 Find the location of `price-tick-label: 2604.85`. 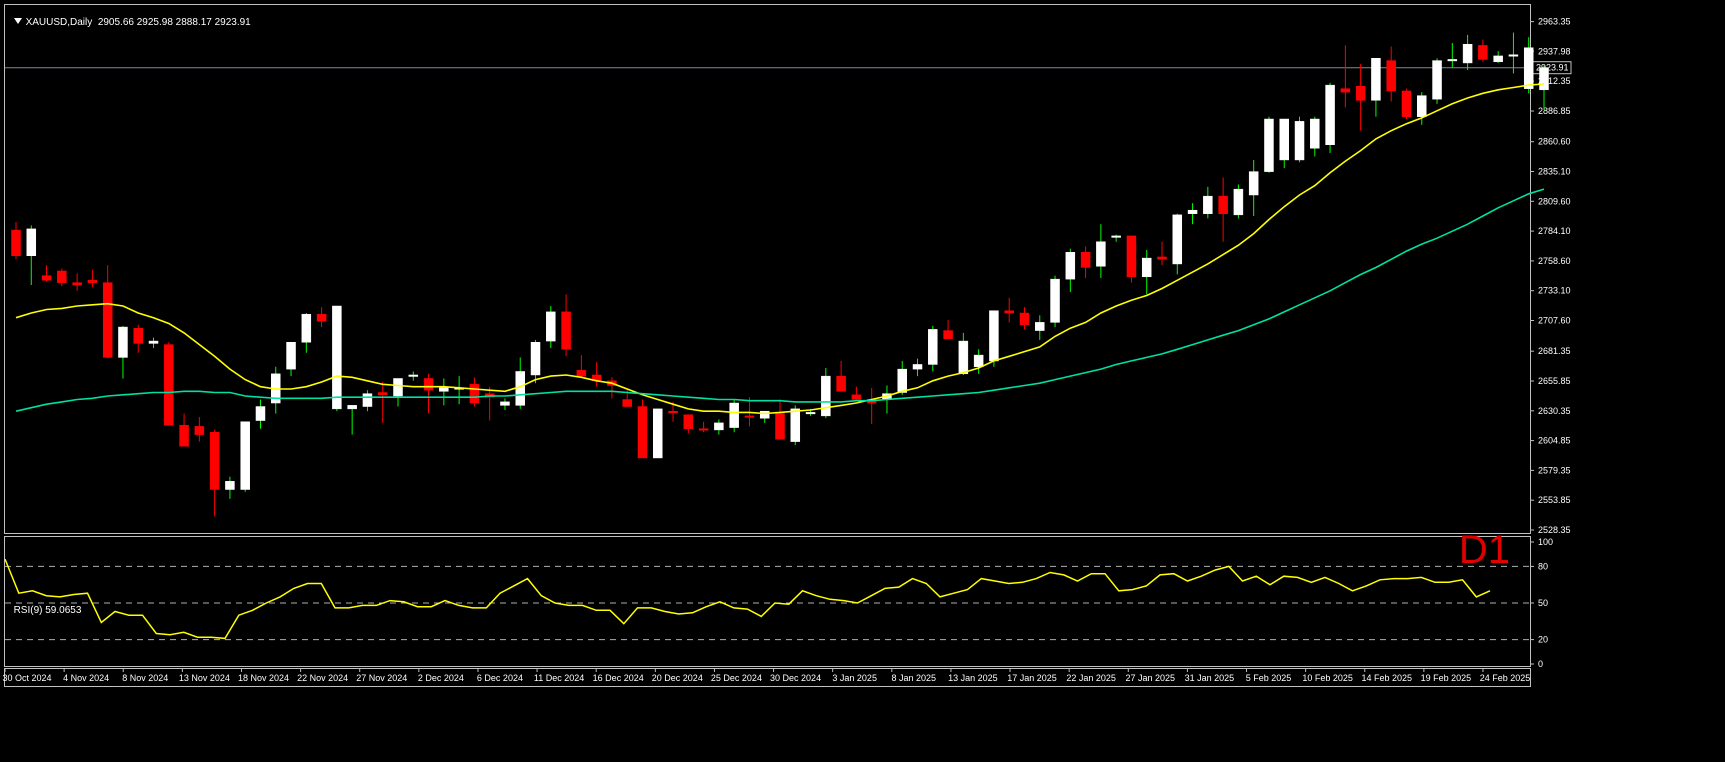

price-tick-label: 2604.85 is located at coordinates (1554, 441).